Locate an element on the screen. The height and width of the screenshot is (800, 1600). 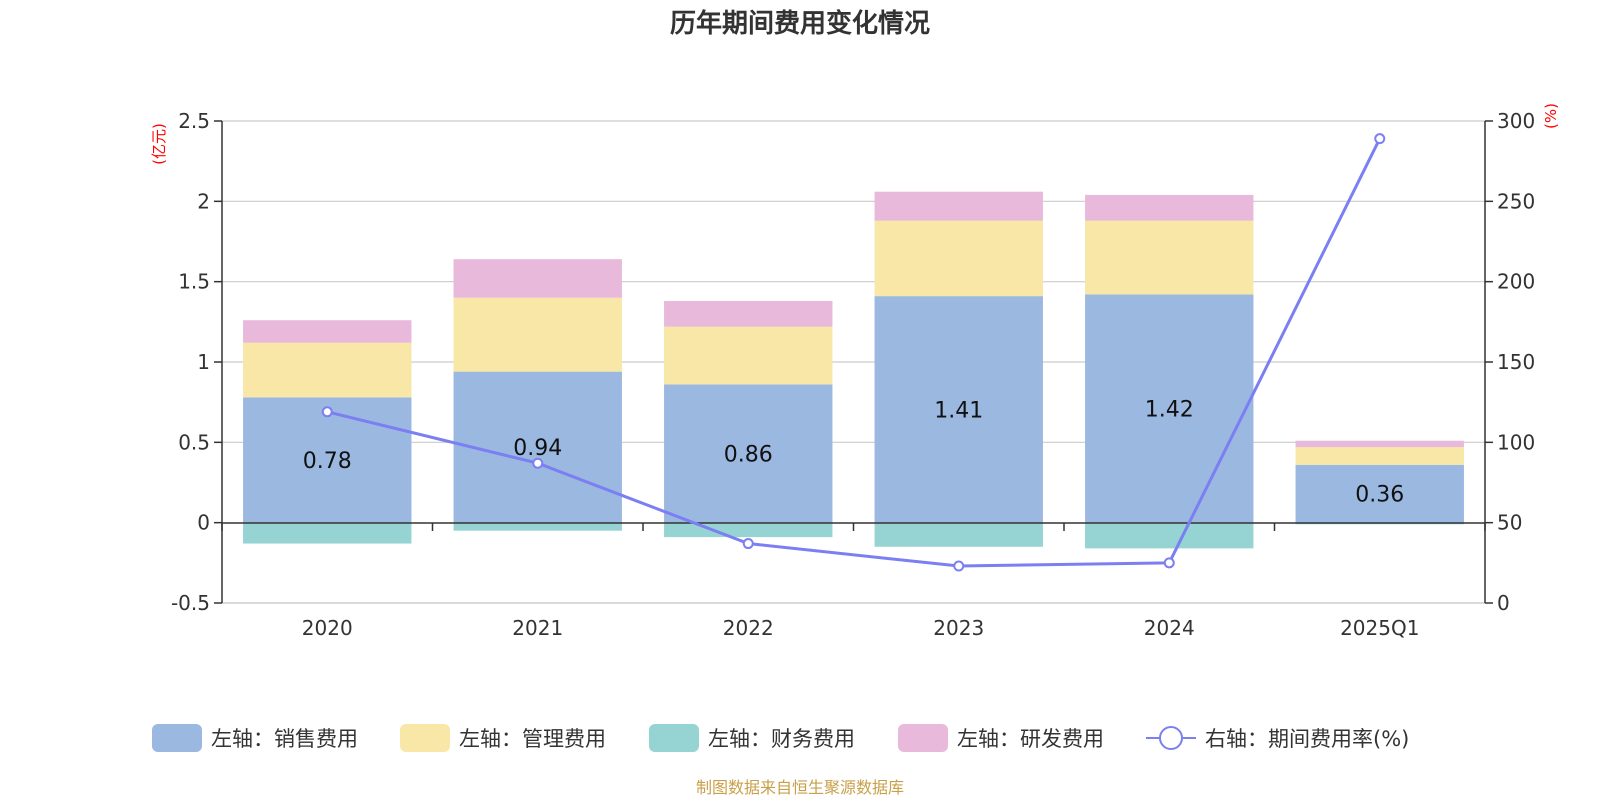
legend-label: 左轴：销售费用 is located at coordinates (284, 739).